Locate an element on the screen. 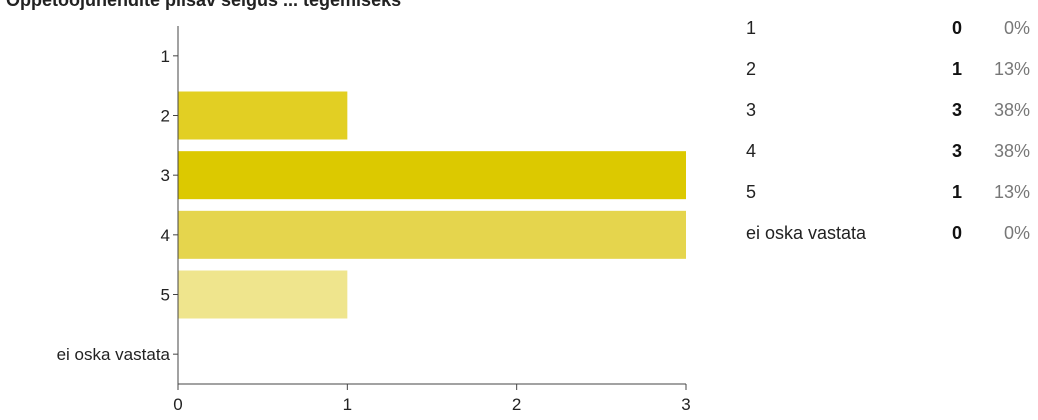 Image resolution: width=1038 pixels, height=420 pixels. summary-label: 1 is located at coordinates (751, 28).